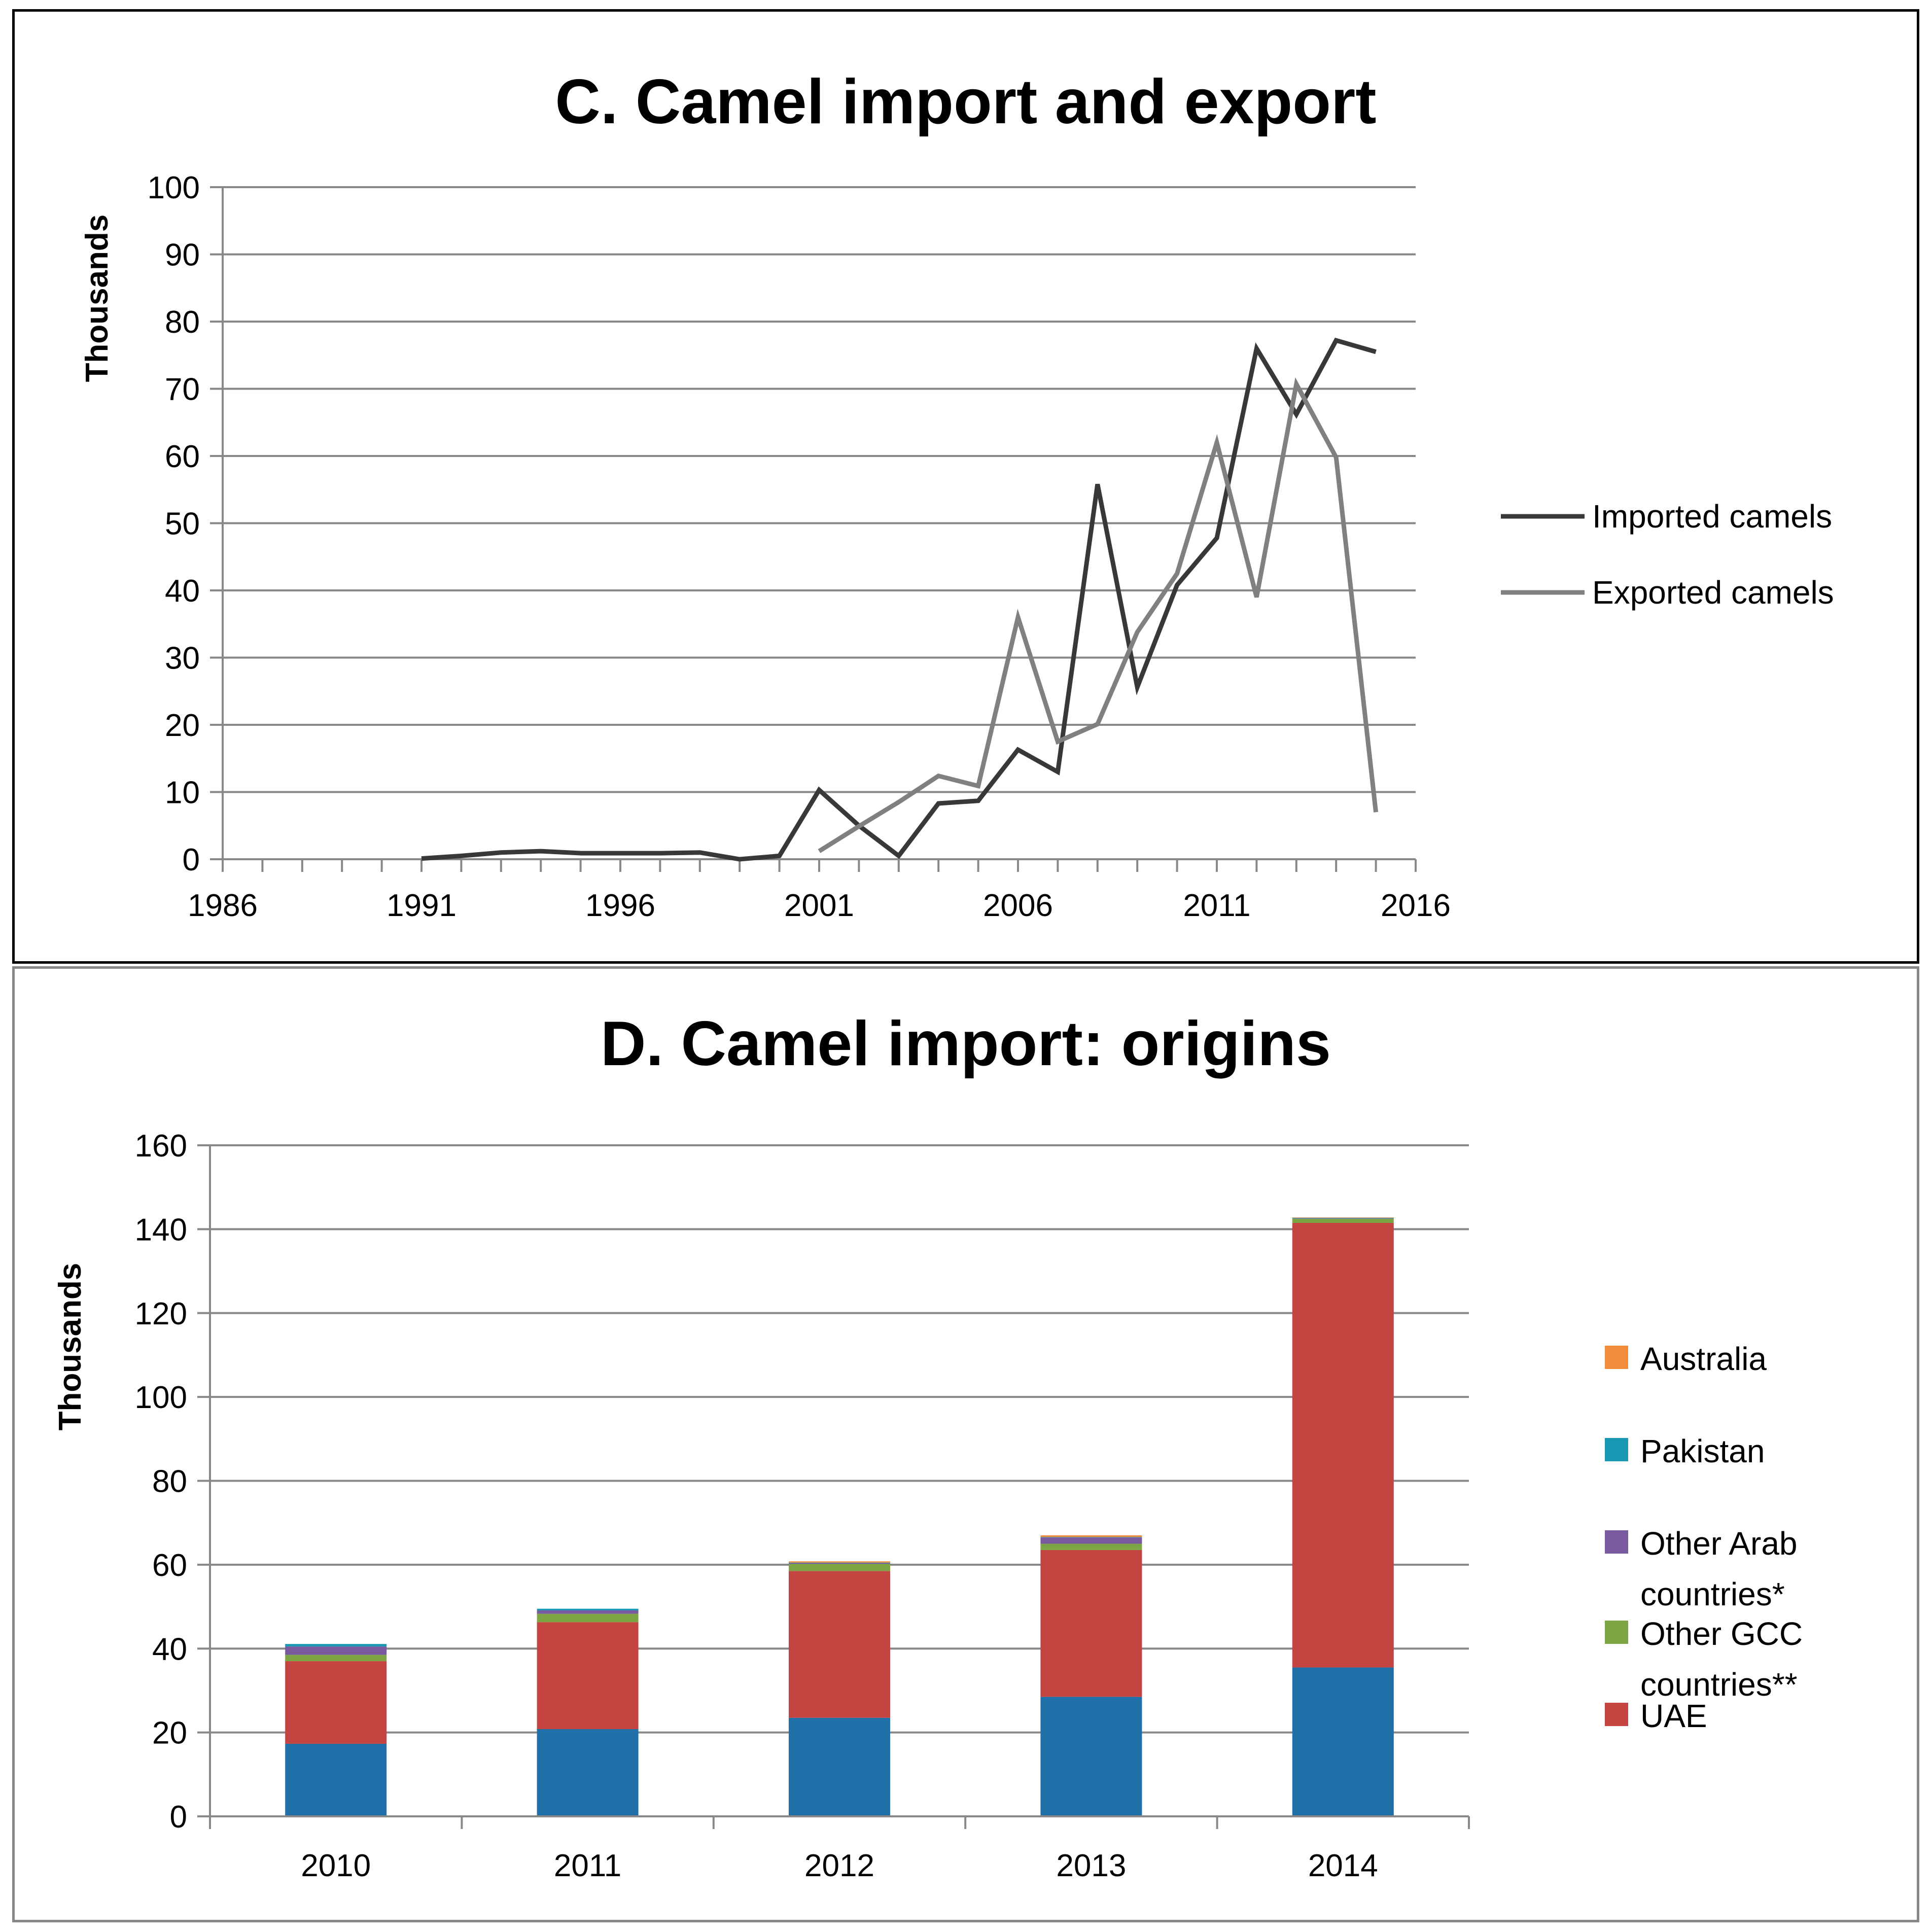 The width and height of the screenshot is (1932, 1932). I want to click on x-tick-label: 2001, so click(819, 905).